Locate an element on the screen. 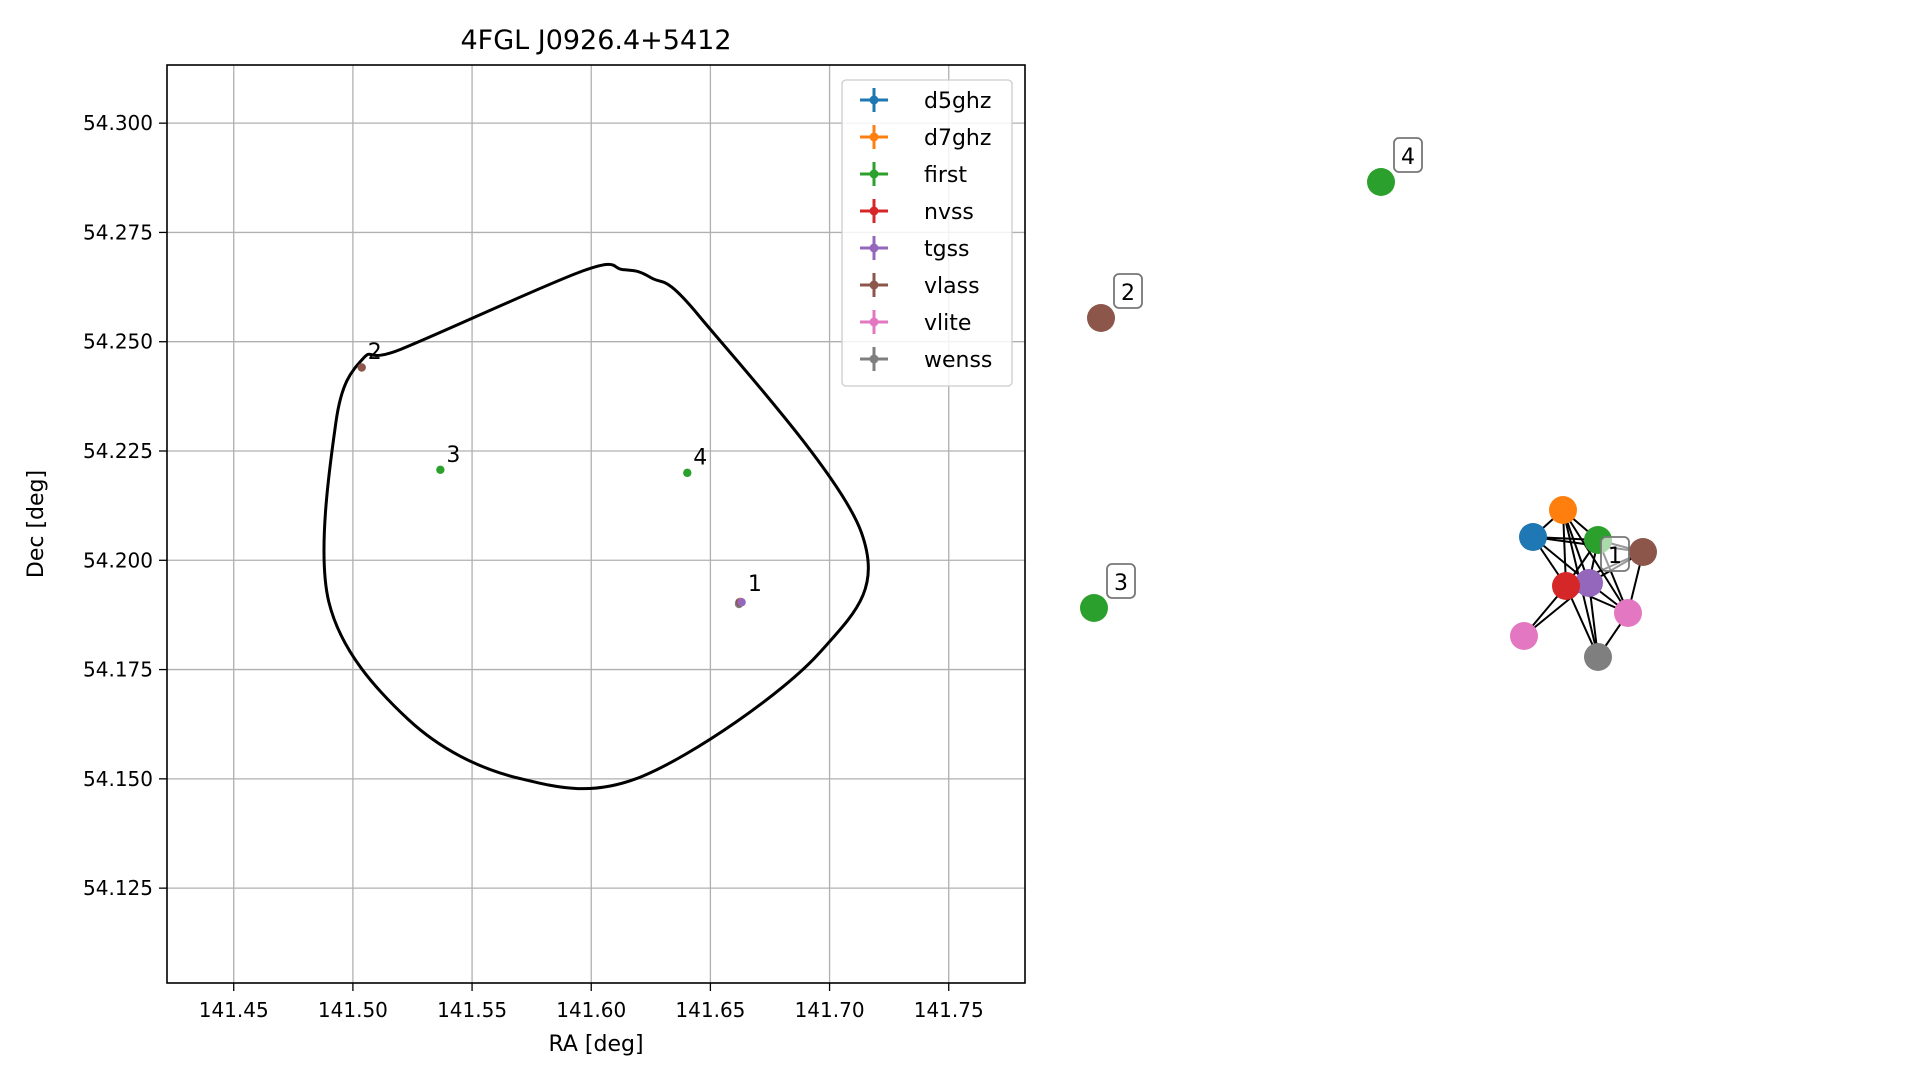  y-tick-label: 54.300 is located at coordinates (118, 123).